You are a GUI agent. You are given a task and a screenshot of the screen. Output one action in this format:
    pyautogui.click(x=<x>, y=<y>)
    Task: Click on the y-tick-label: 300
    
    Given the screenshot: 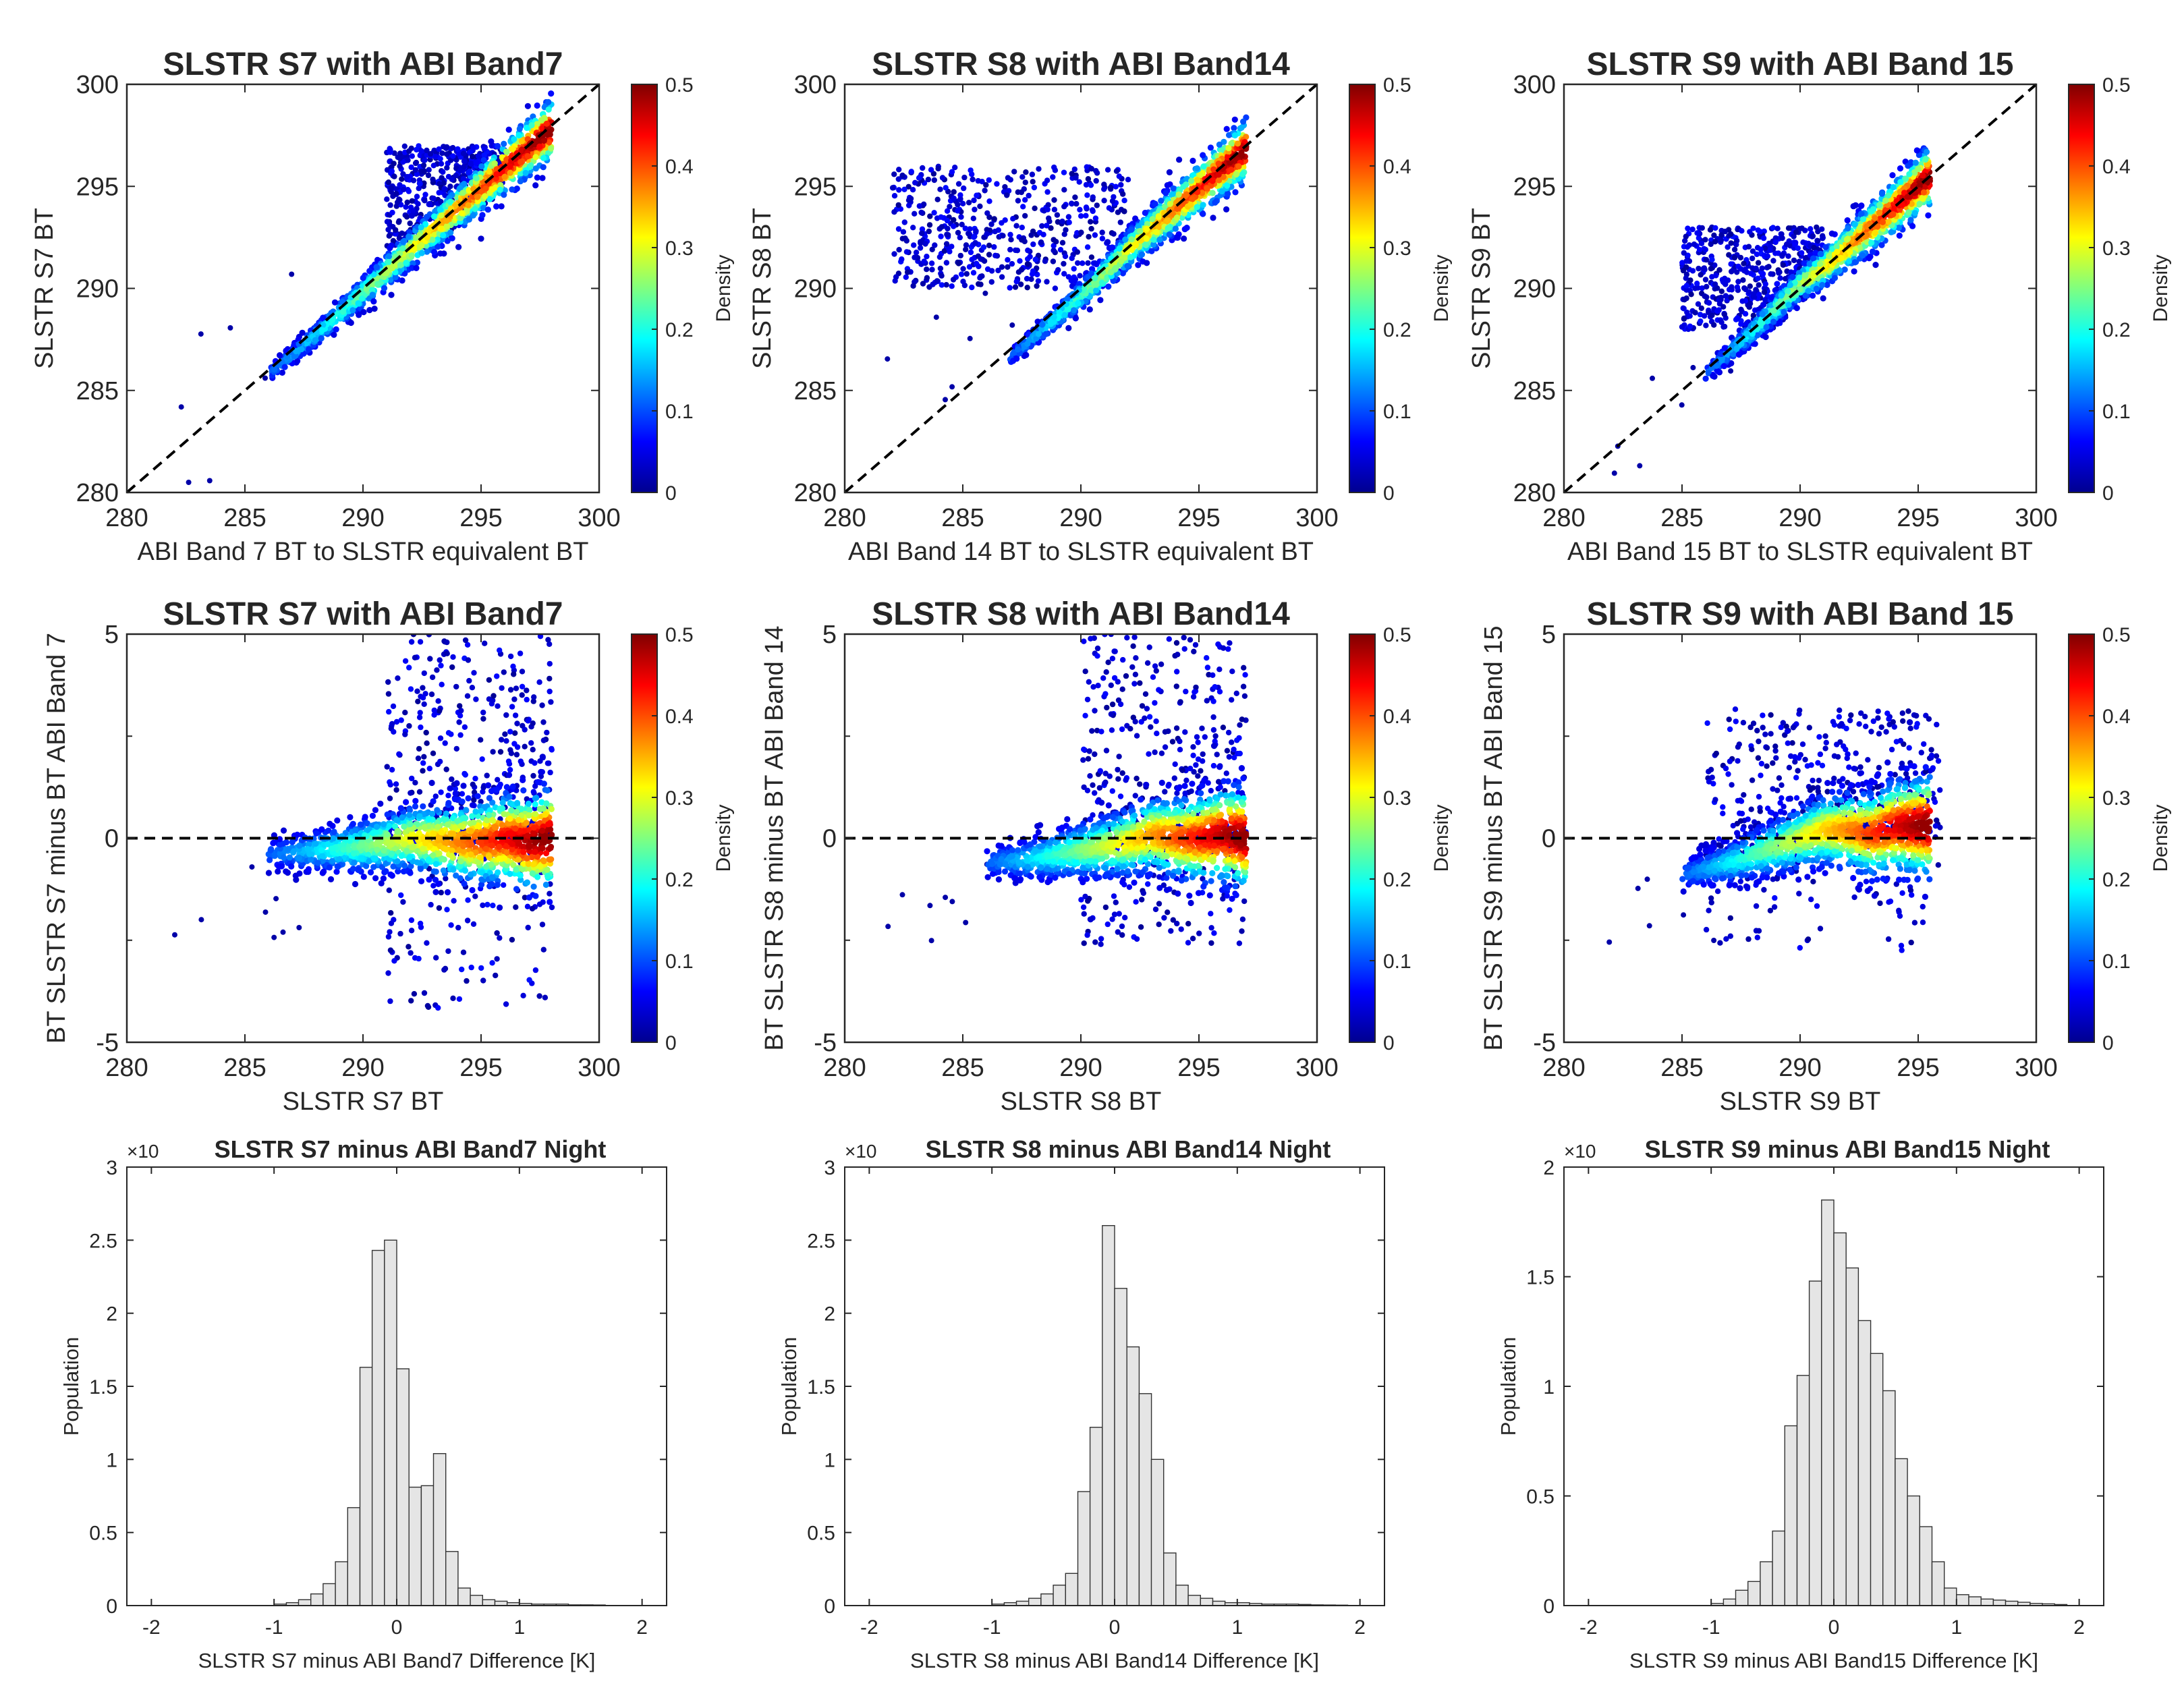 What is the action you would take?
    pyautogui.click(x=97, y=85)
    